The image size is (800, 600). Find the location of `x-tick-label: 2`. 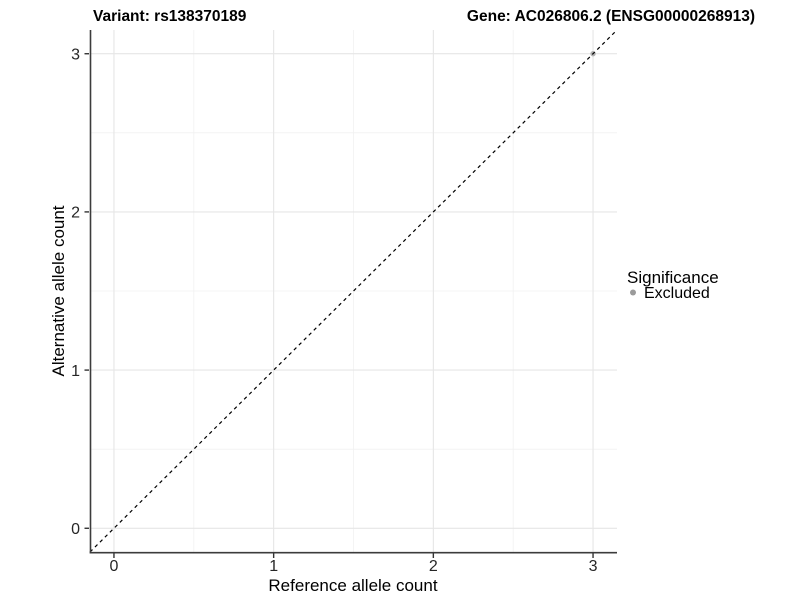

x-tick-label: 2 is located at coordinates (433, 566).